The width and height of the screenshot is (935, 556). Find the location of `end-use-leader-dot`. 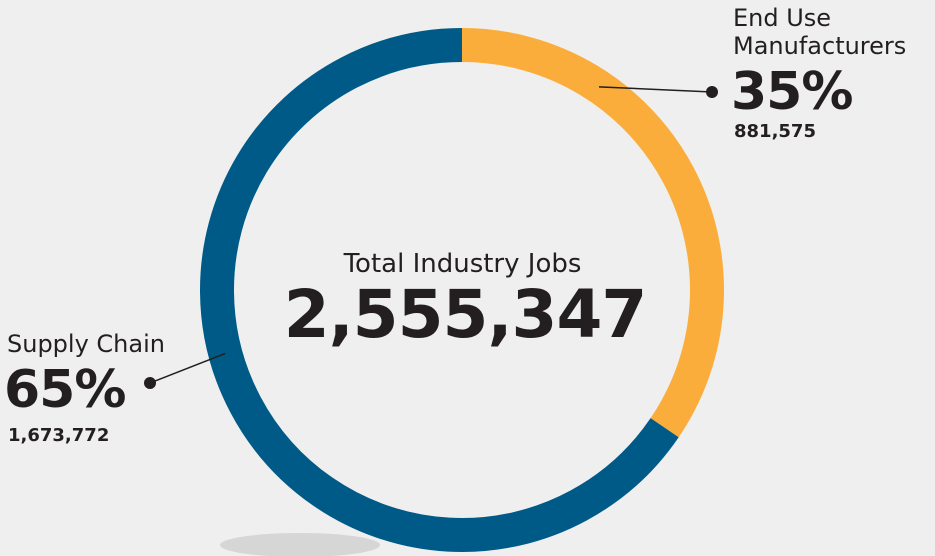

end-use-leader-dot is located at coordinates (712, 92).